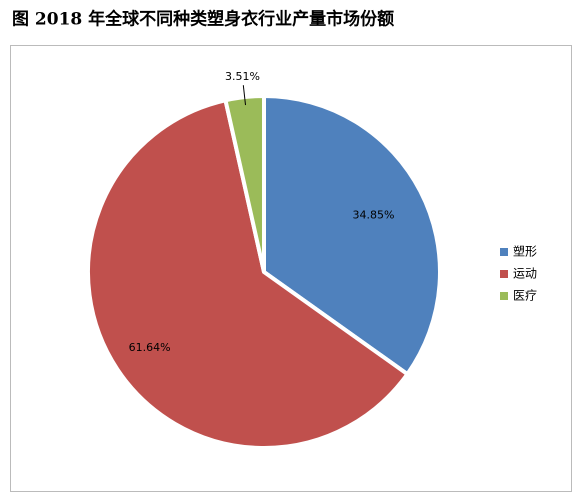 This screenshot has width=582, height=500. I want to click on data-label: 34.85%, so click(374, 215).